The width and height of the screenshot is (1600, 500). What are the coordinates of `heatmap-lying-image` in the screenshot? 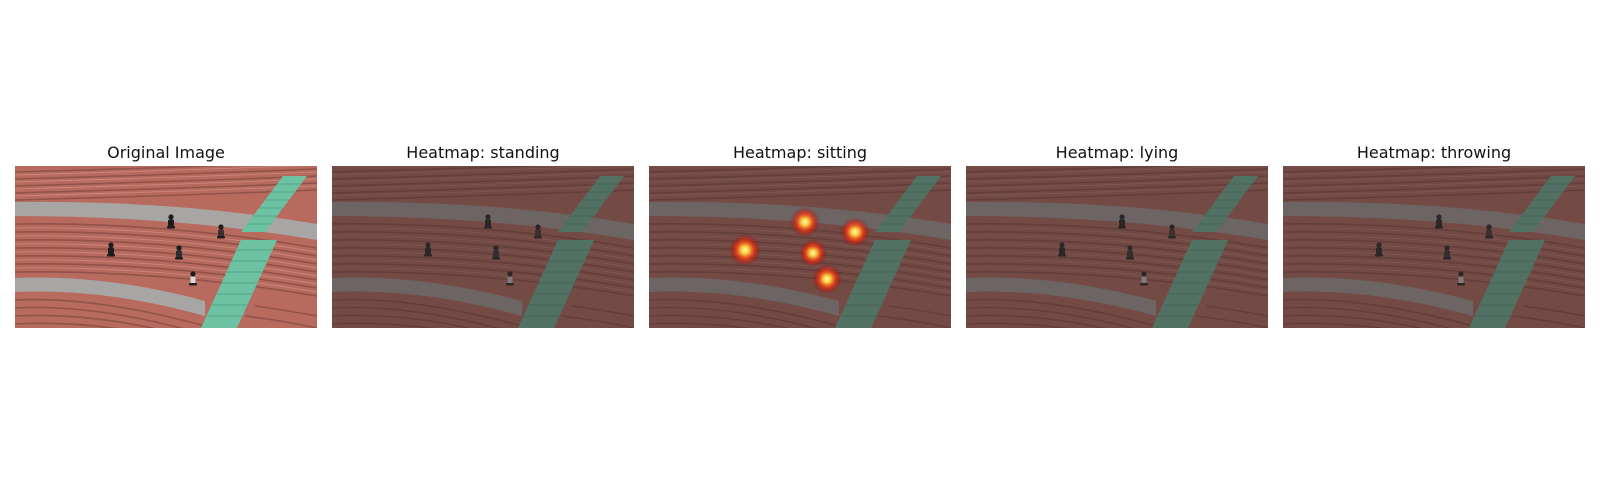 It's located at (1117, 247).